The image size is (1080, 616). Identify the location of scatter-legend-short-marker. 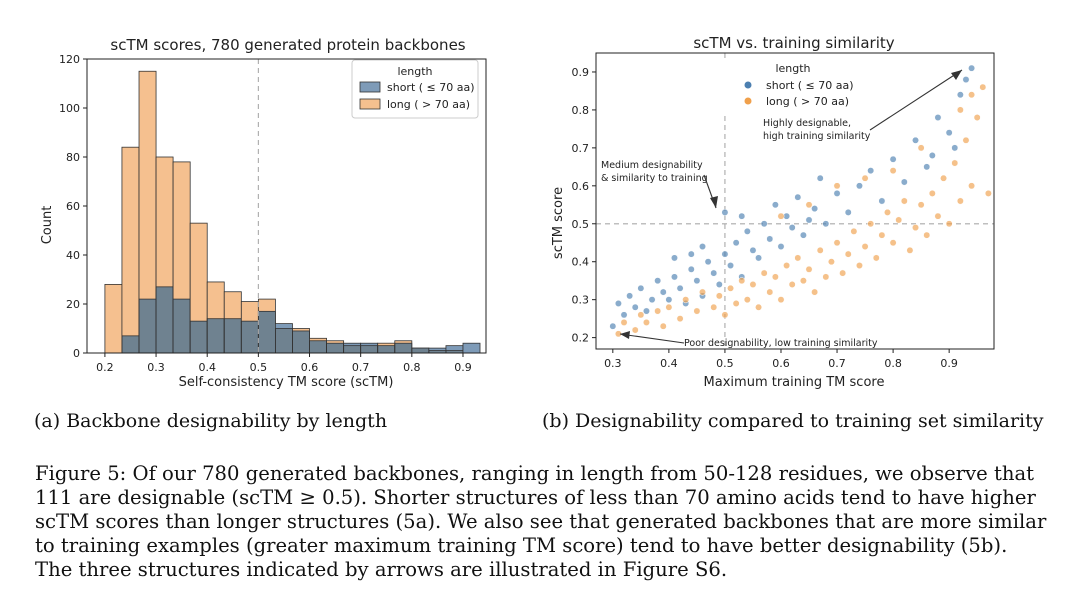
(748, 85).